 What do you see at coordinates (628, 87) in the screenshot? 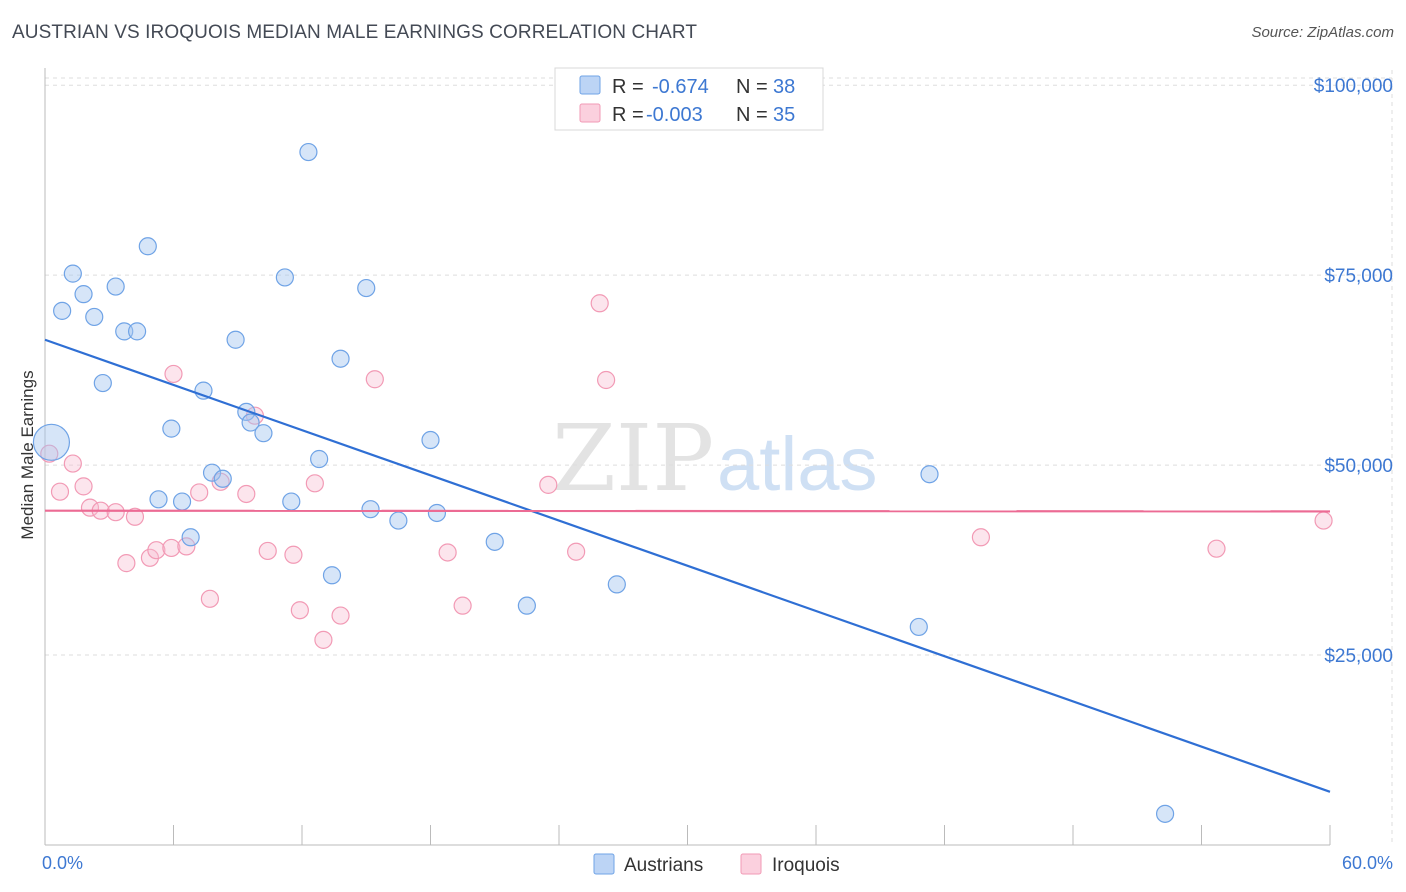
I see `legend-r-label-austrians: R =` at bounding box center [628, 87].